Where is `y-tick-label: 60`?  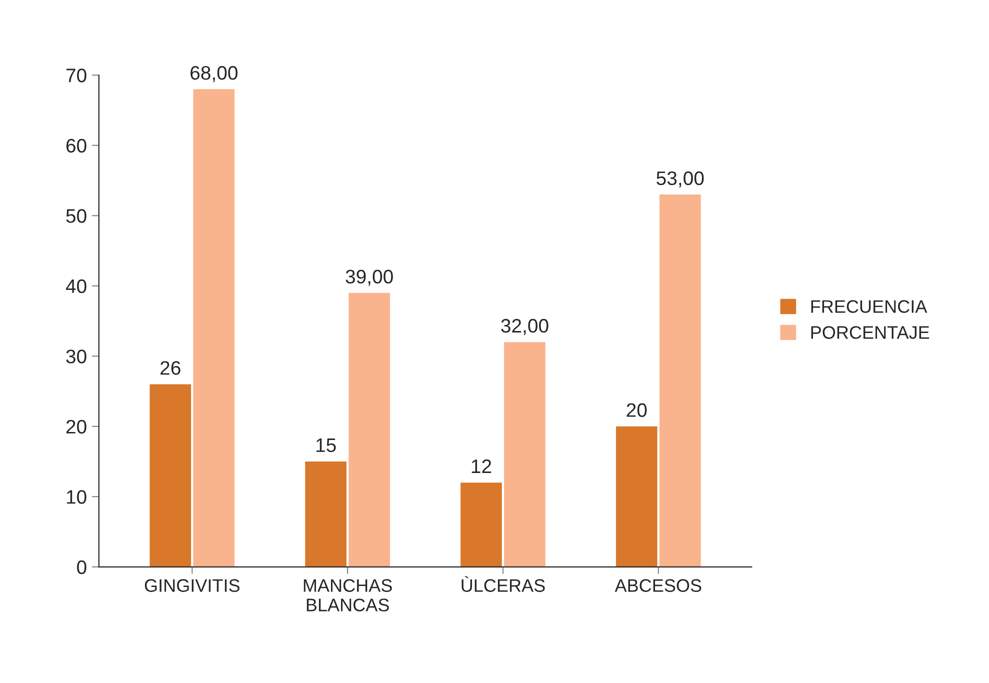 y-tick-label: 60 is located at coordinates (76, 145).